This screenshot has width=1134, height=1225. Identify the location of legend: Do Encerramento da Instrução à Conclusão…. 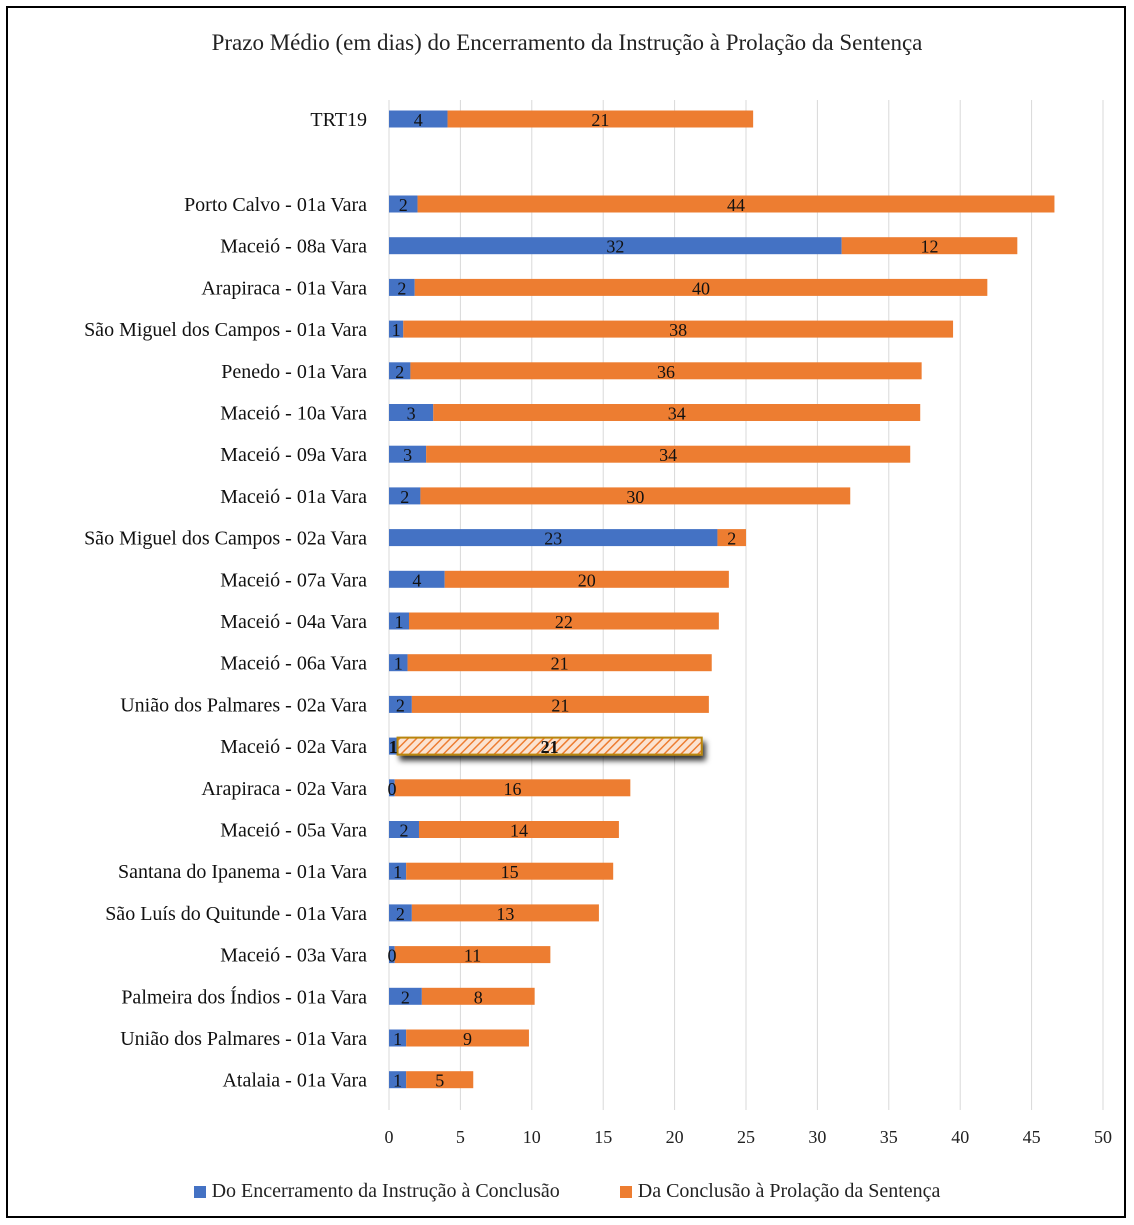
(567, 1191).